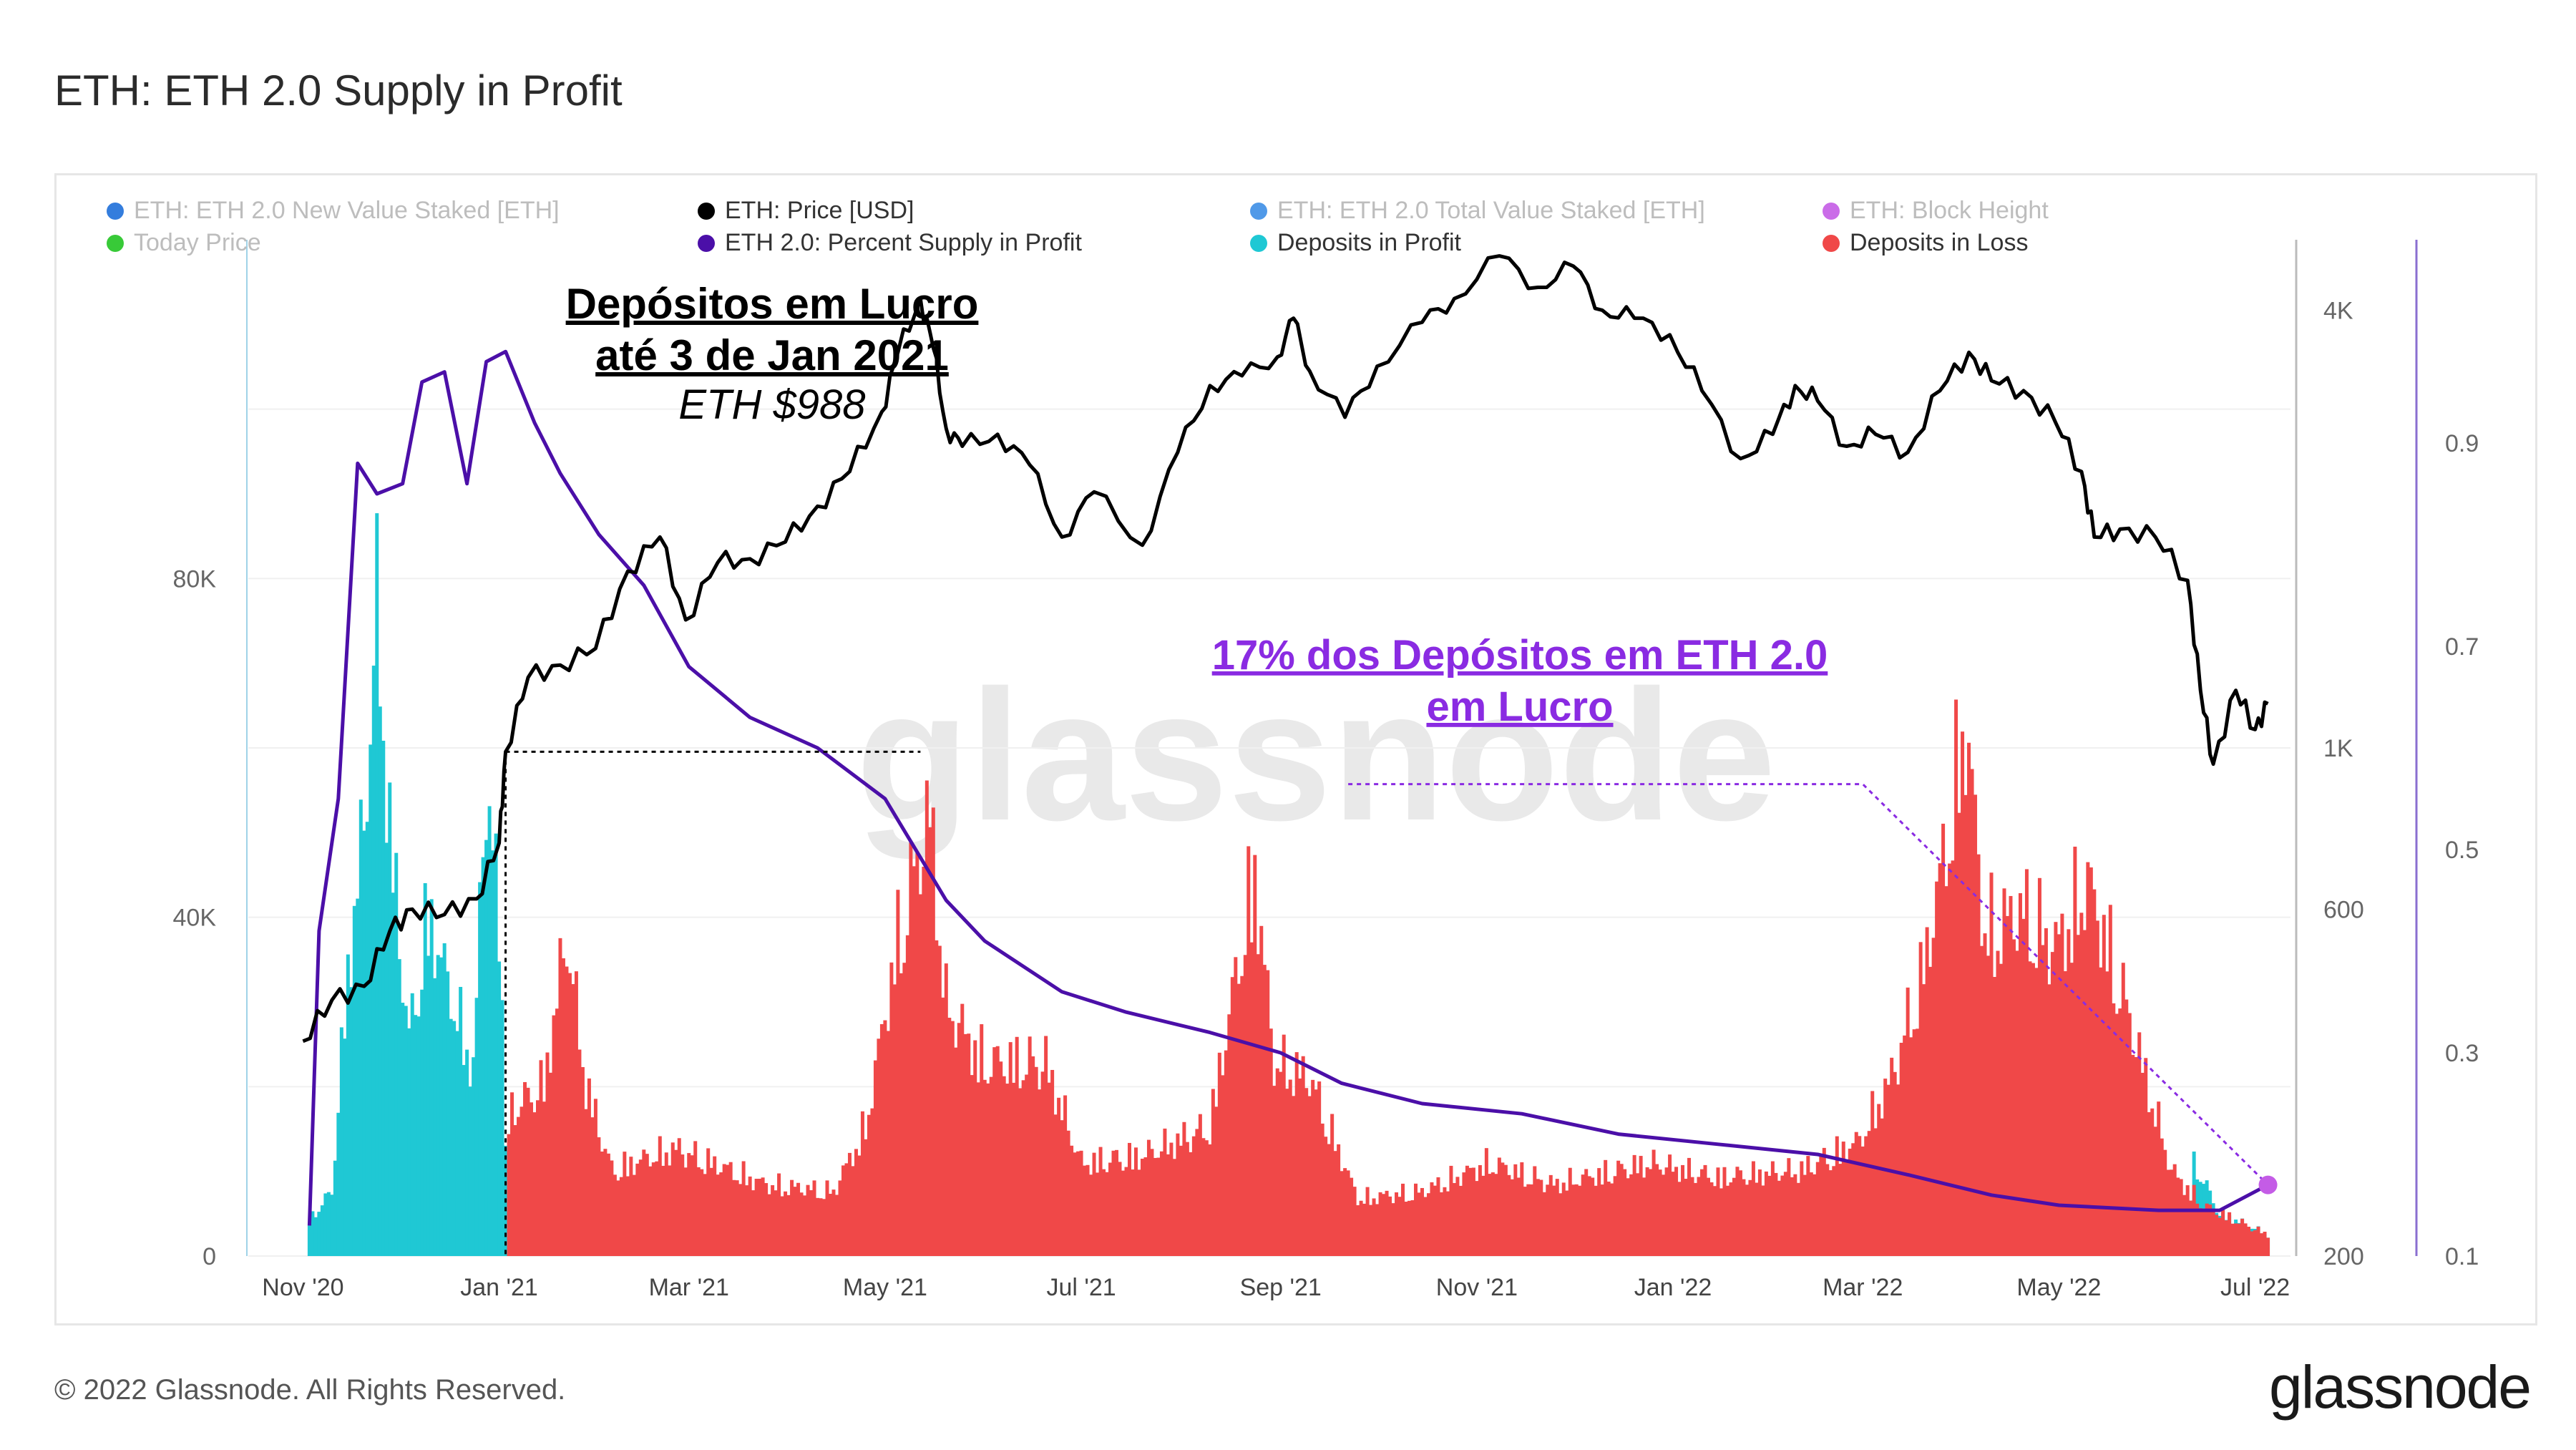 The image size is (2576, 1450). I want to click on glassnode-logo: glassnode, so click(2400, 1387).